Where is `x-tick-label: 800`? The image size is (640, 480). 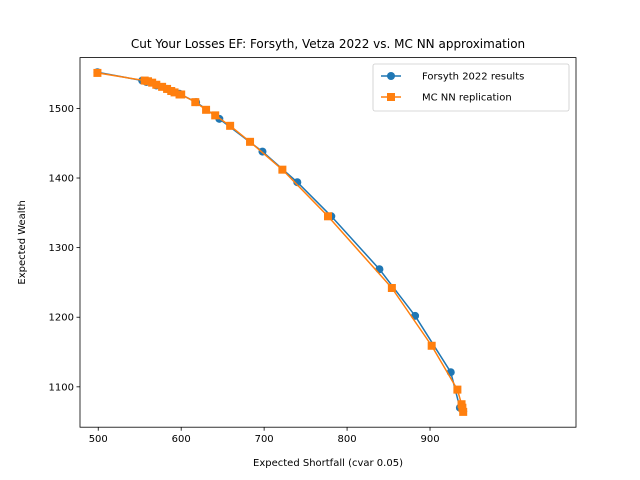 x-tick-label: 800 is located at coordinates (347, 439).